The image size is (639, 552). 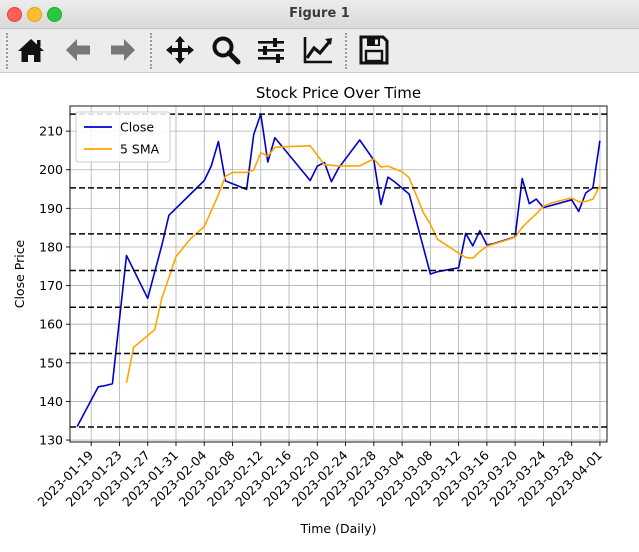 What do you see at coordinates (338, 528) in the screenshot?
I see `x-axis-label: Time (Daily)` at bounding box center [338, 528].